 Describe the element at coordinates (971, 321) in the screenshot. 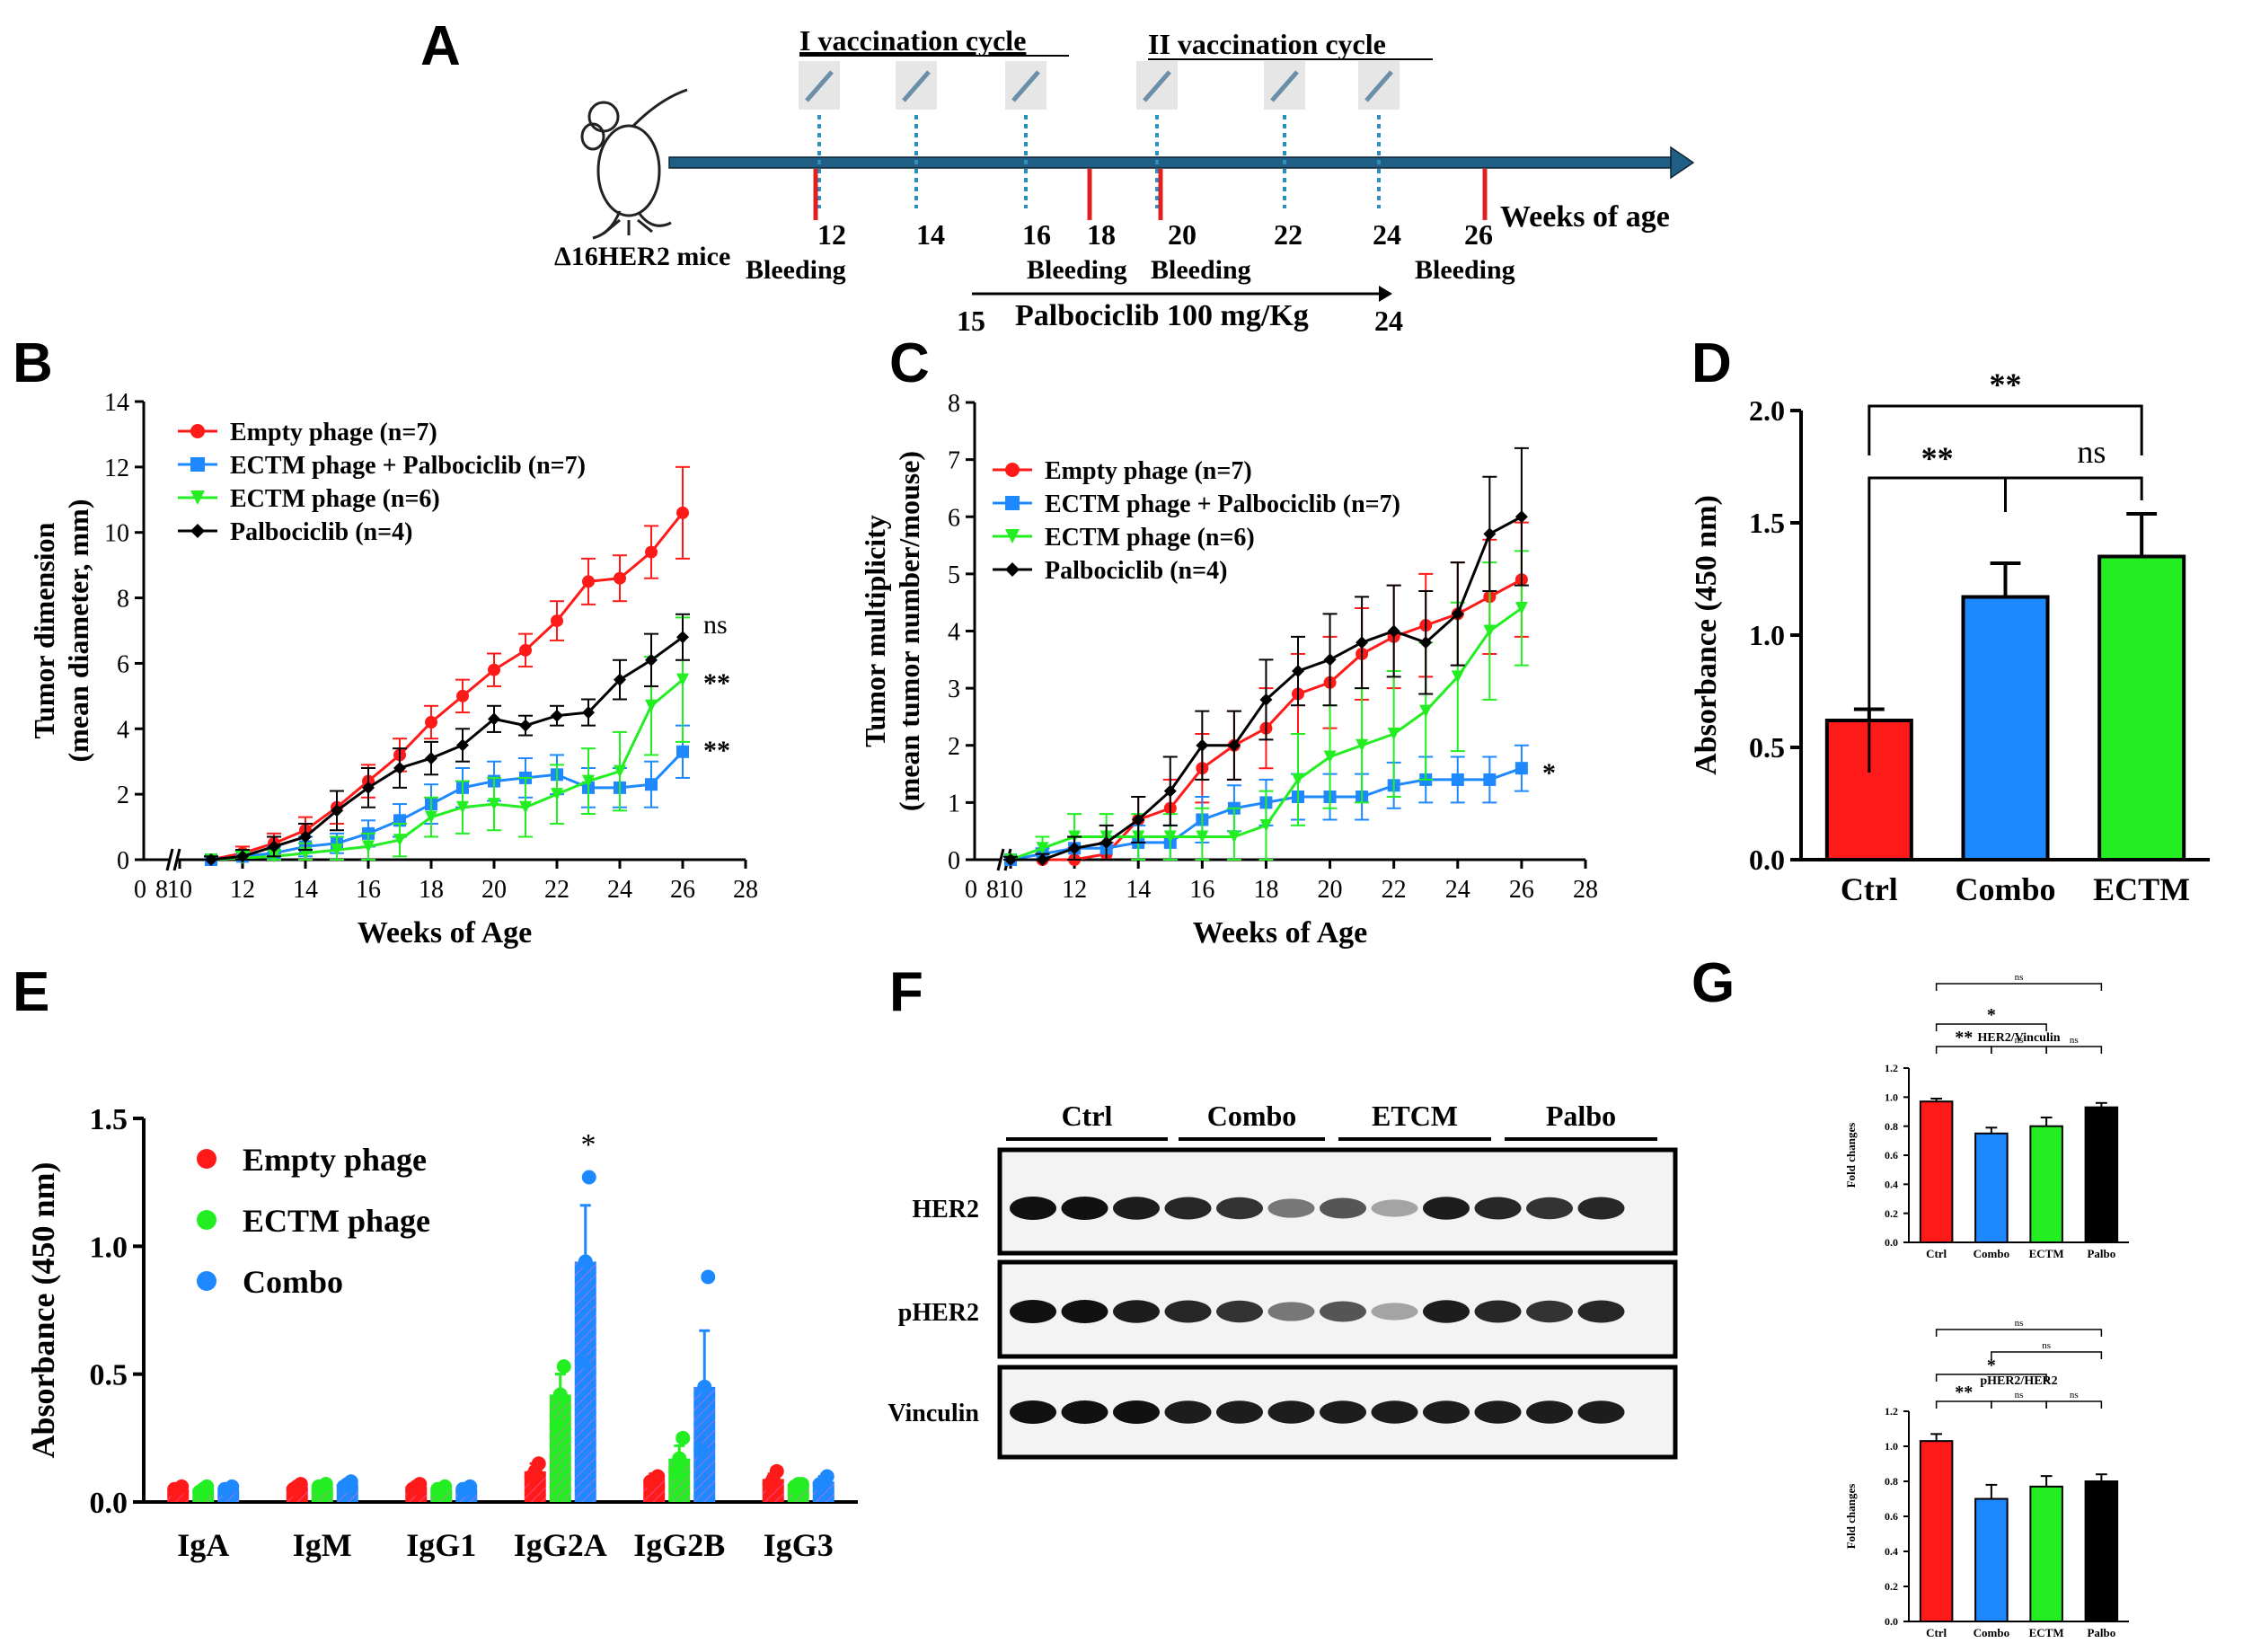

I see `palbo-start: 15` at that location.